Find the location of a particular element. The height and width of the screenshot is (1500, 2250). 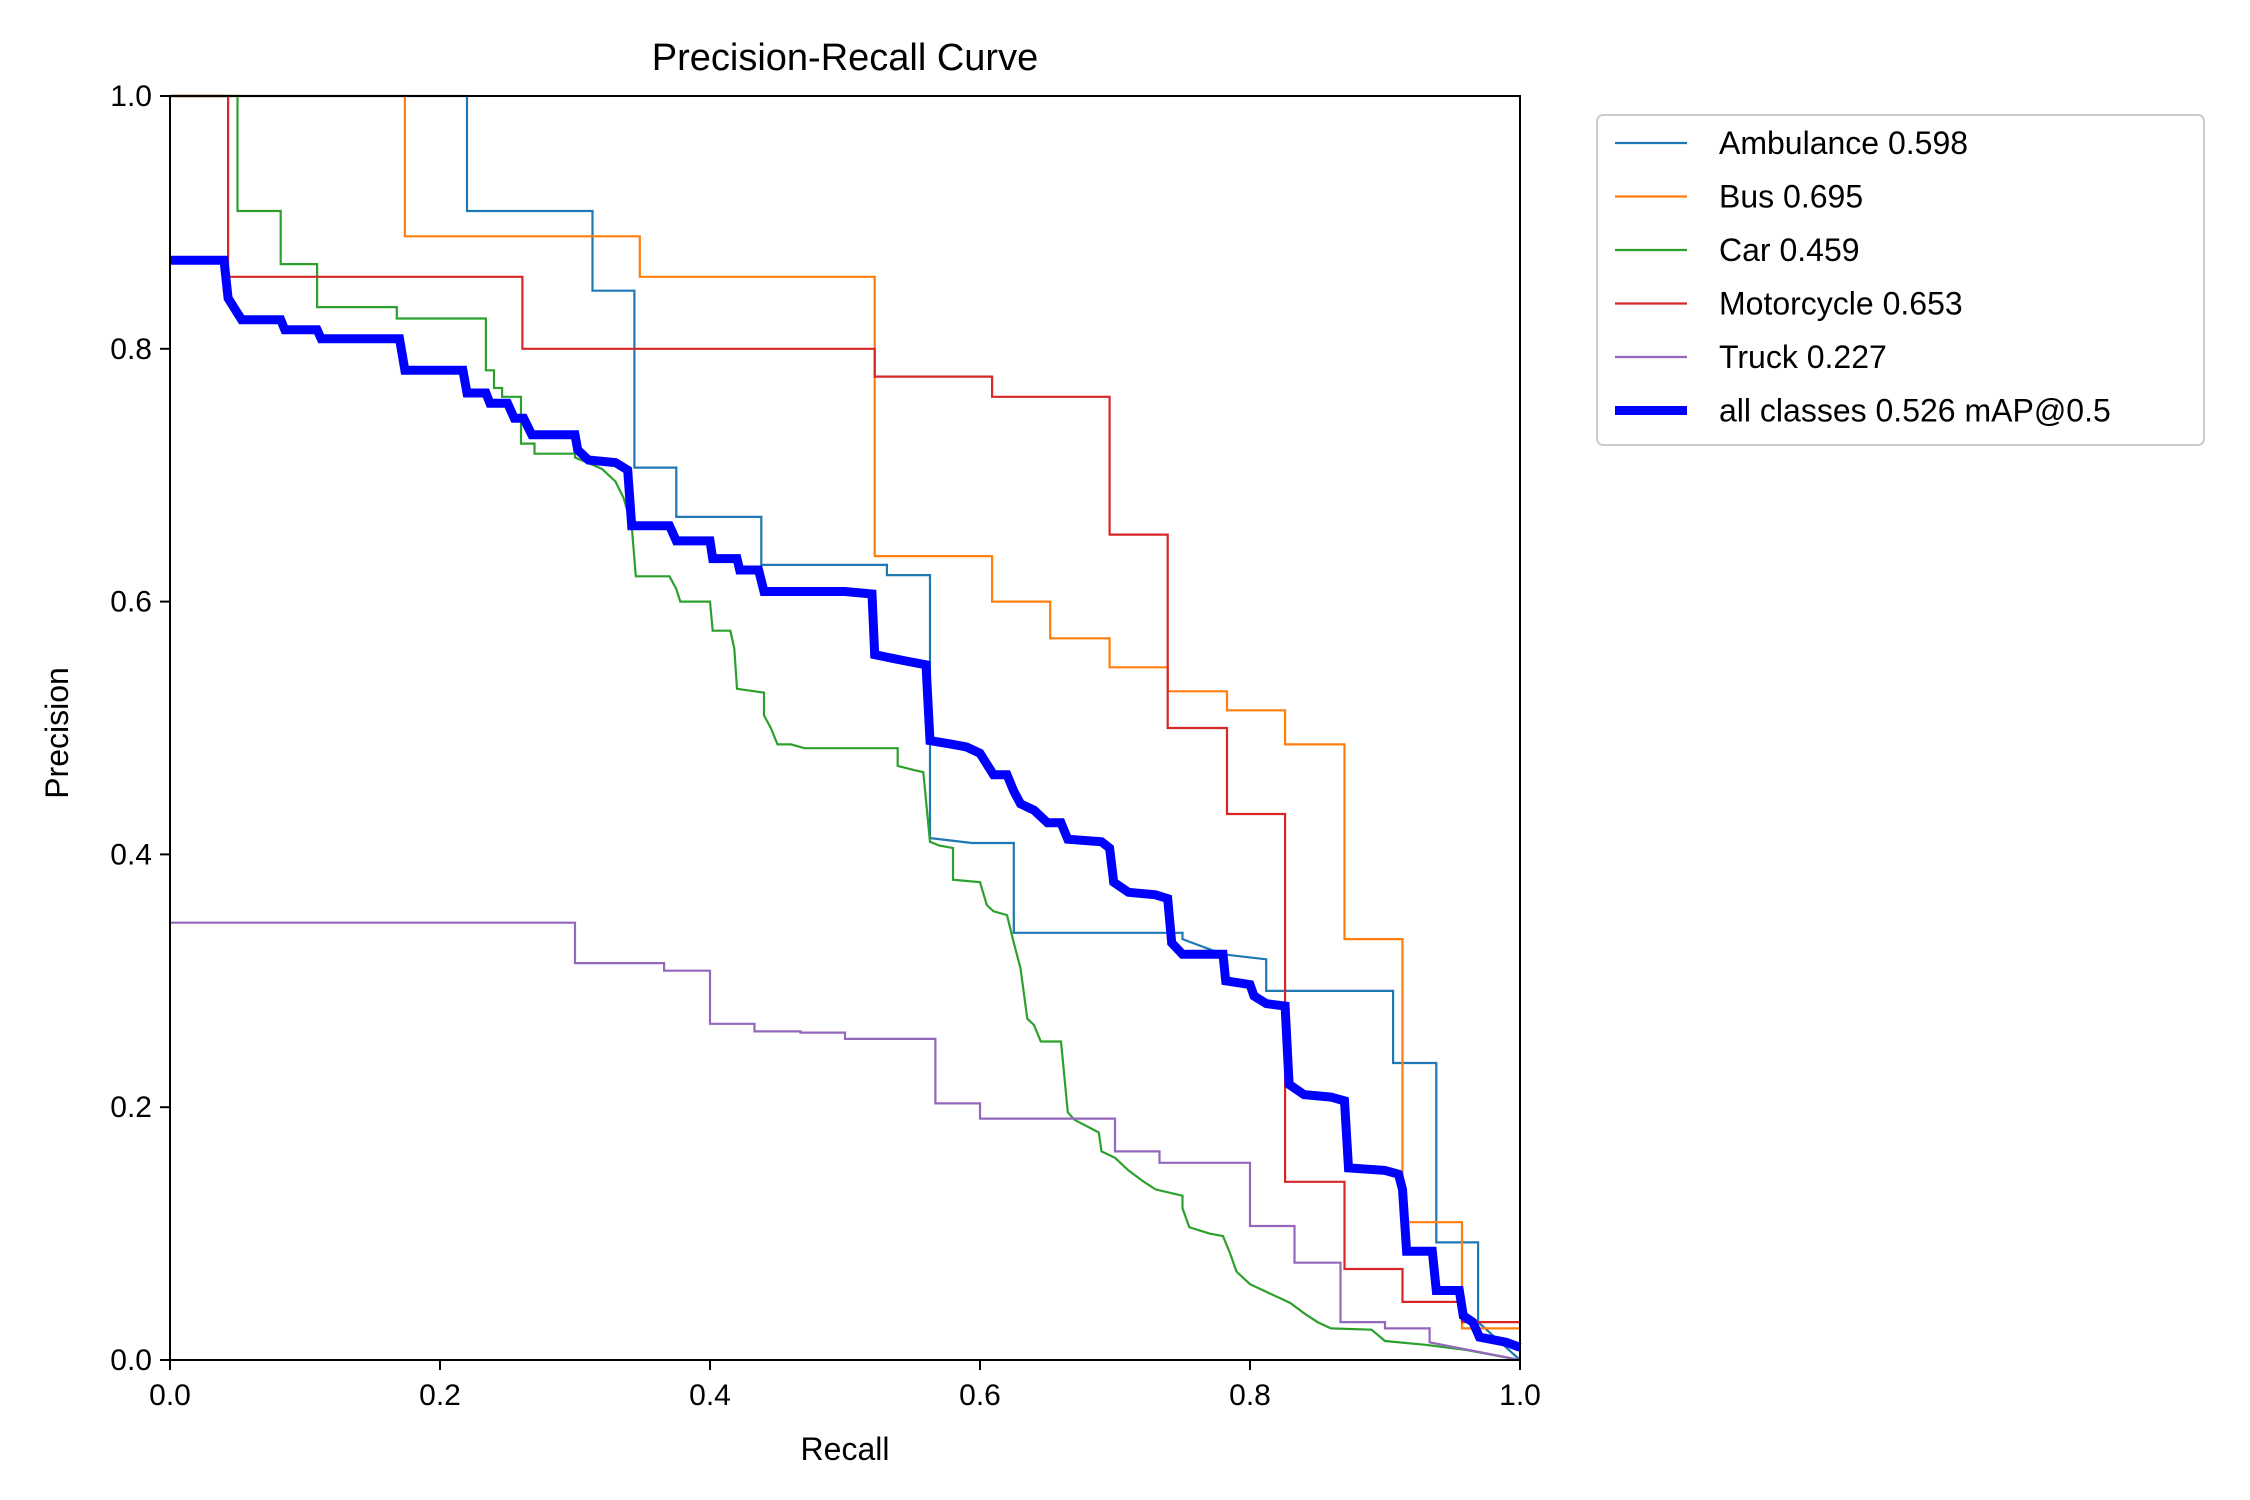

x-tick-label: 1.0 is located at coordinates (1520, 1395).